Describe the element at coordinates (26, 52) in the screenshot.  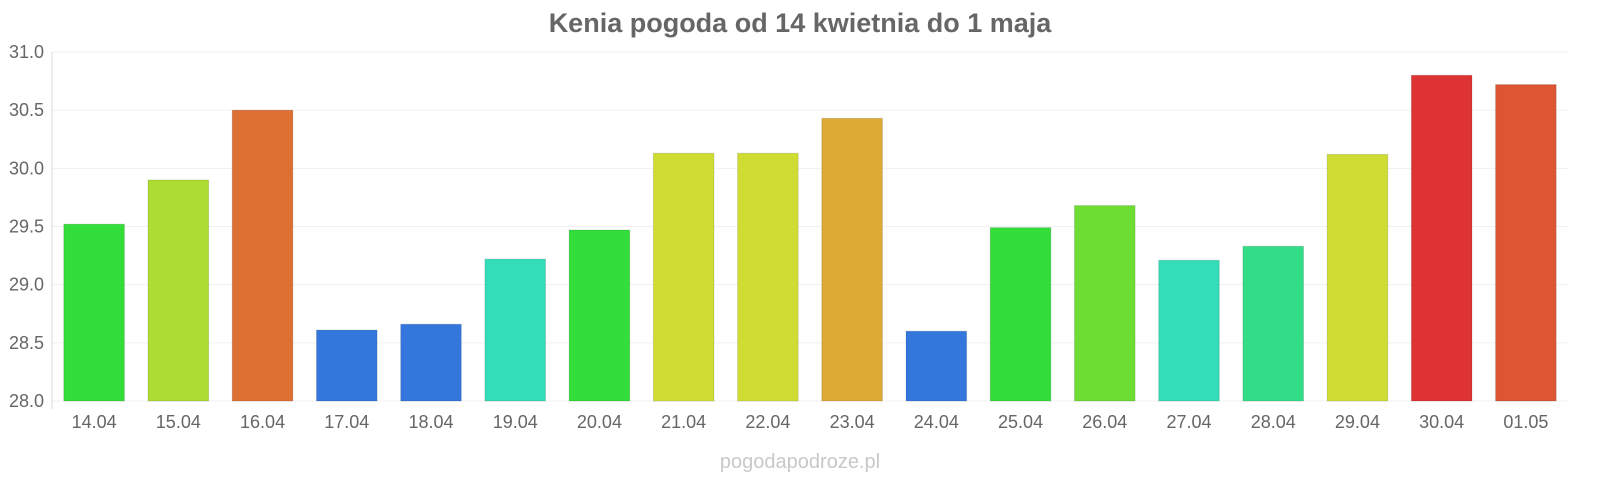
I see `y-tick-label: 31.0` at that location.